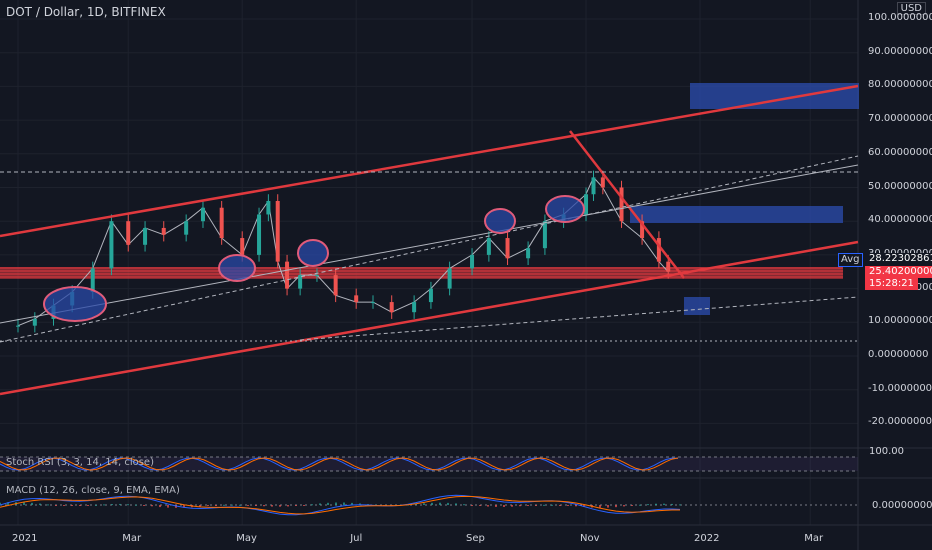 This screenshot has width=932, height=550. I want to click on currency-button: USD, so click(911, 8).